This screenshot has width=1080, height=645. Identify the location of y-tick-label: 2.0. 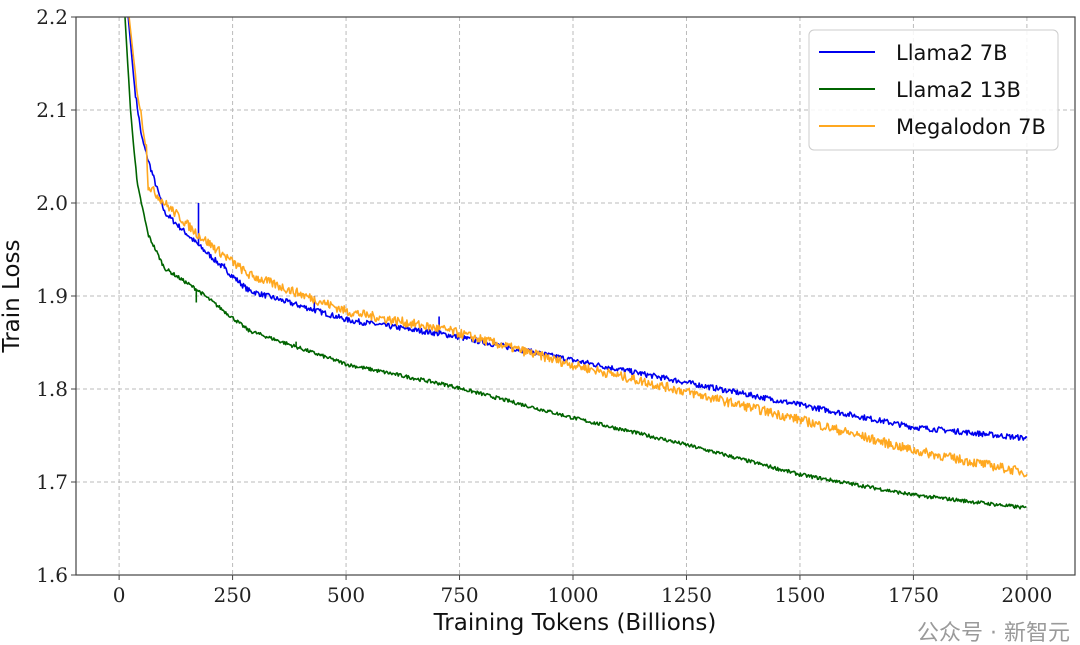
(52, 203).